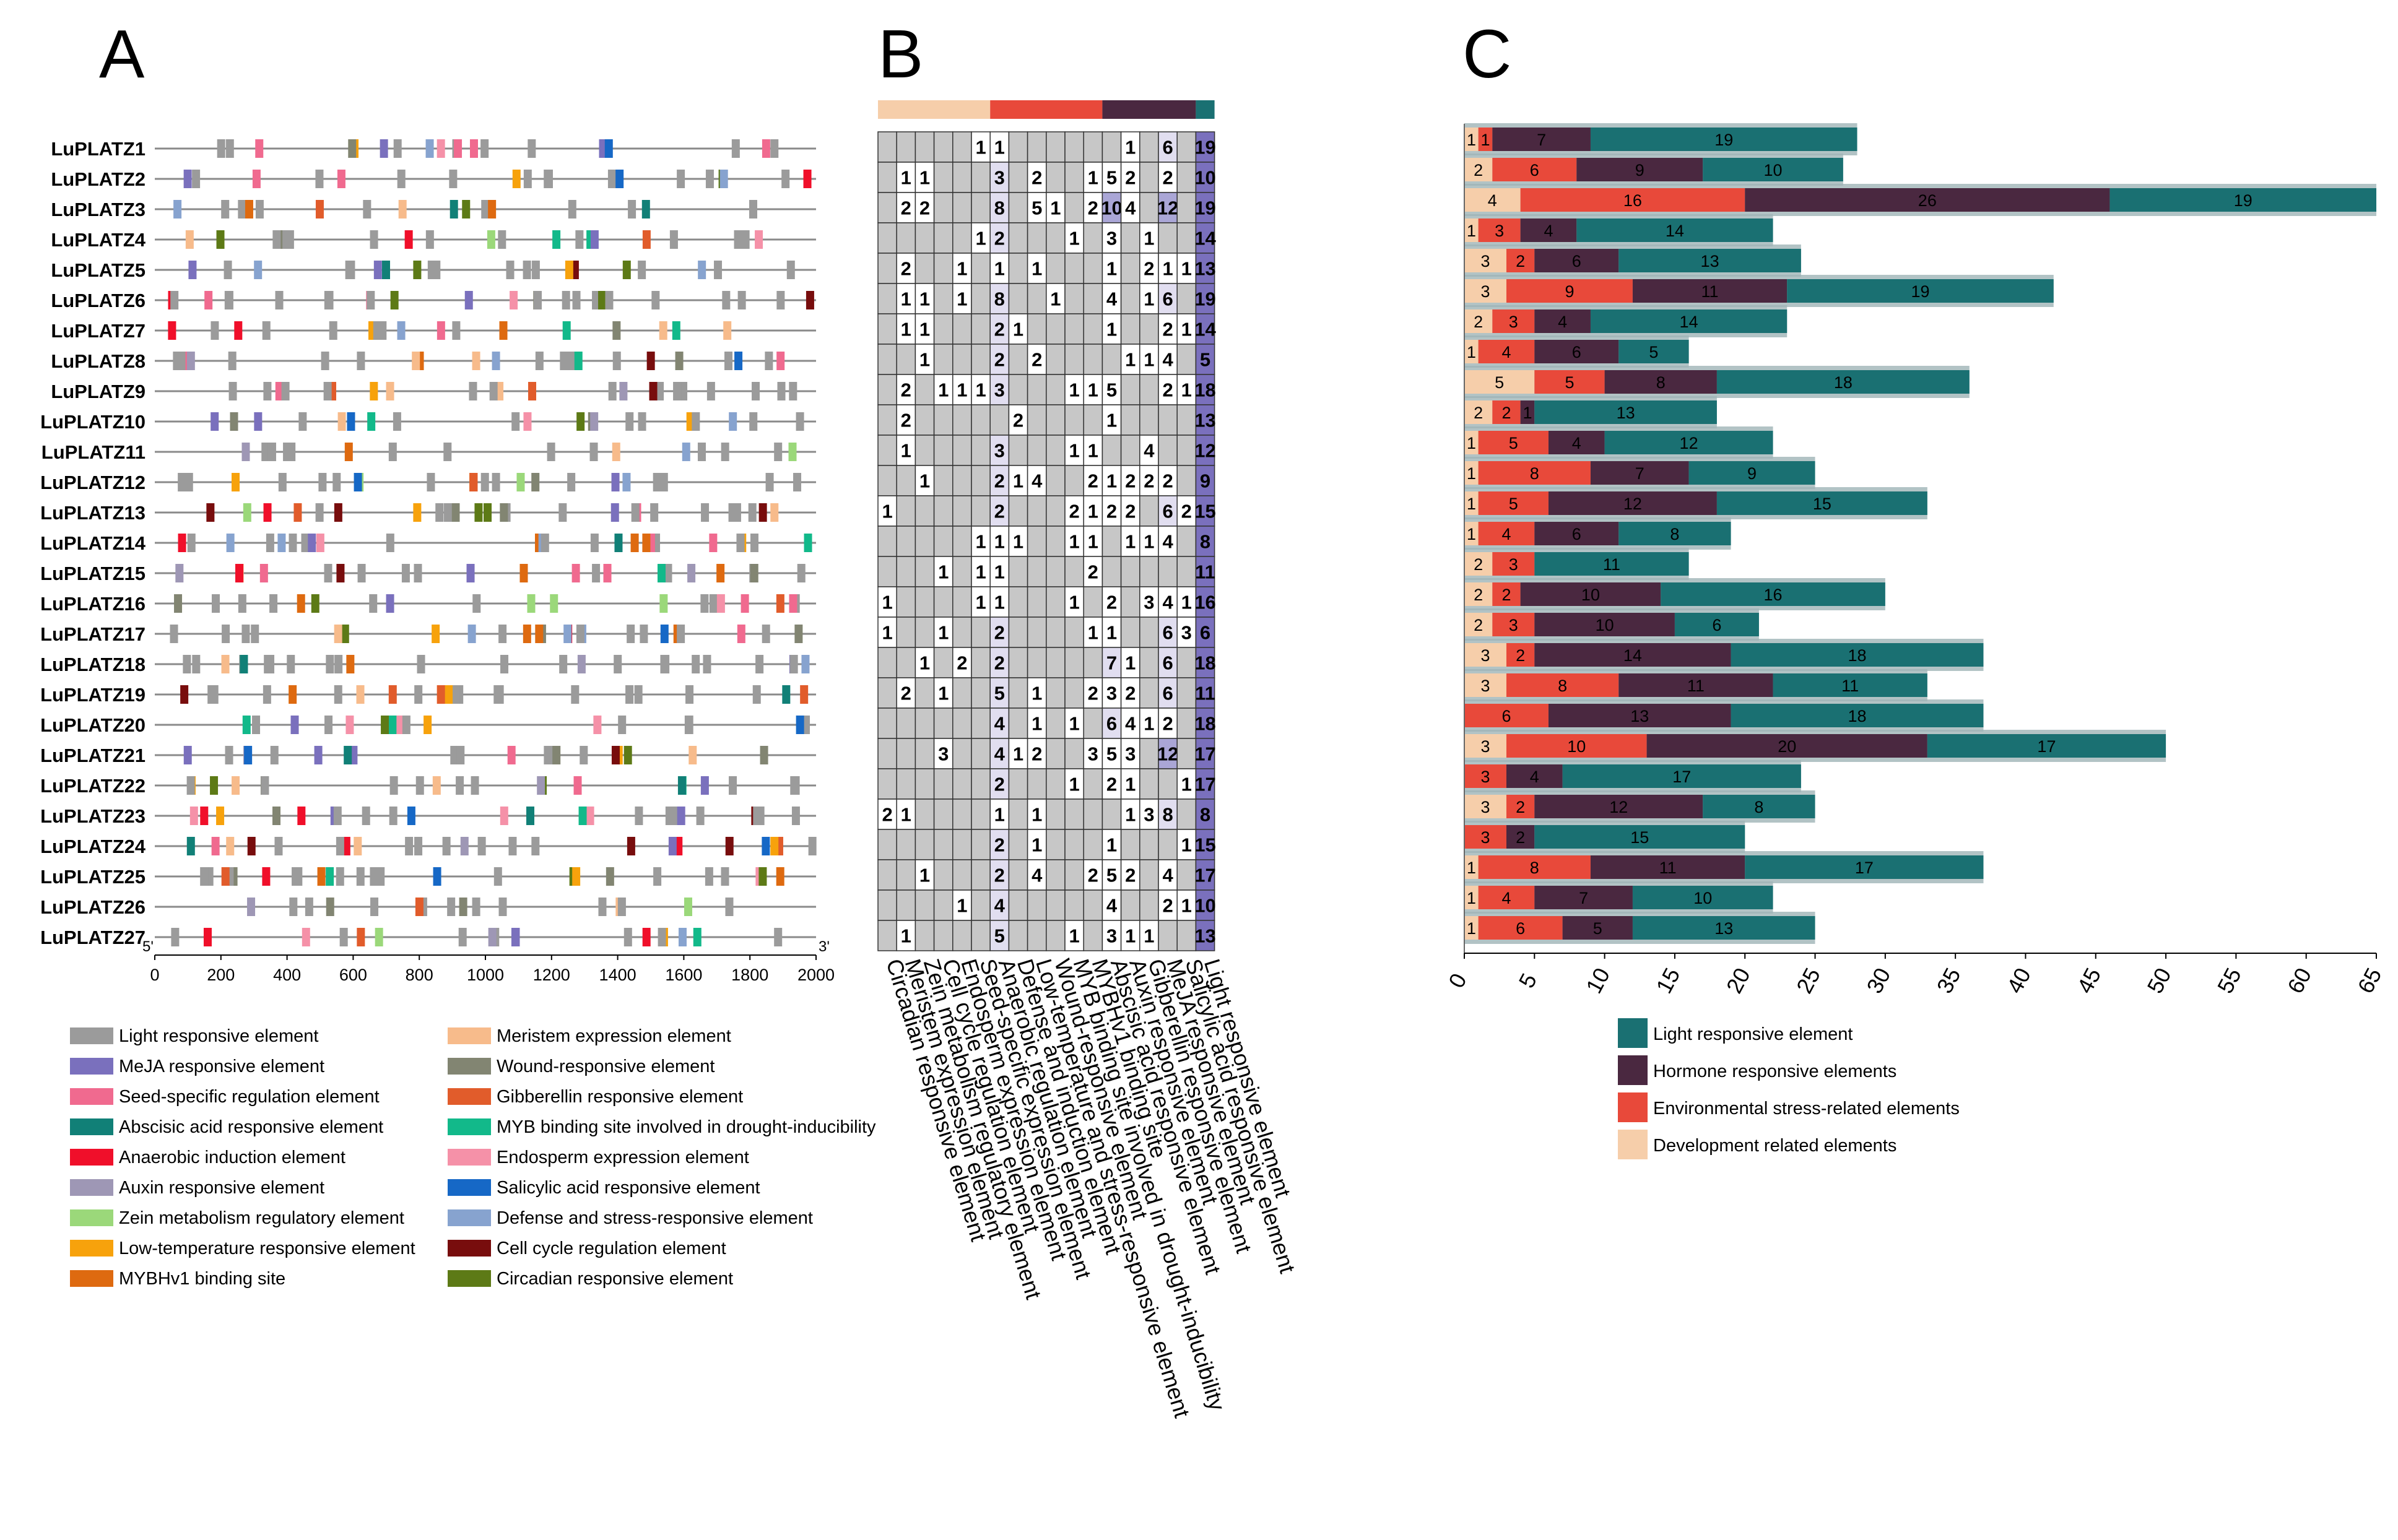 This screenshot has width=2398, height=1540. I want to click on group-bar, so click(1149, 110).